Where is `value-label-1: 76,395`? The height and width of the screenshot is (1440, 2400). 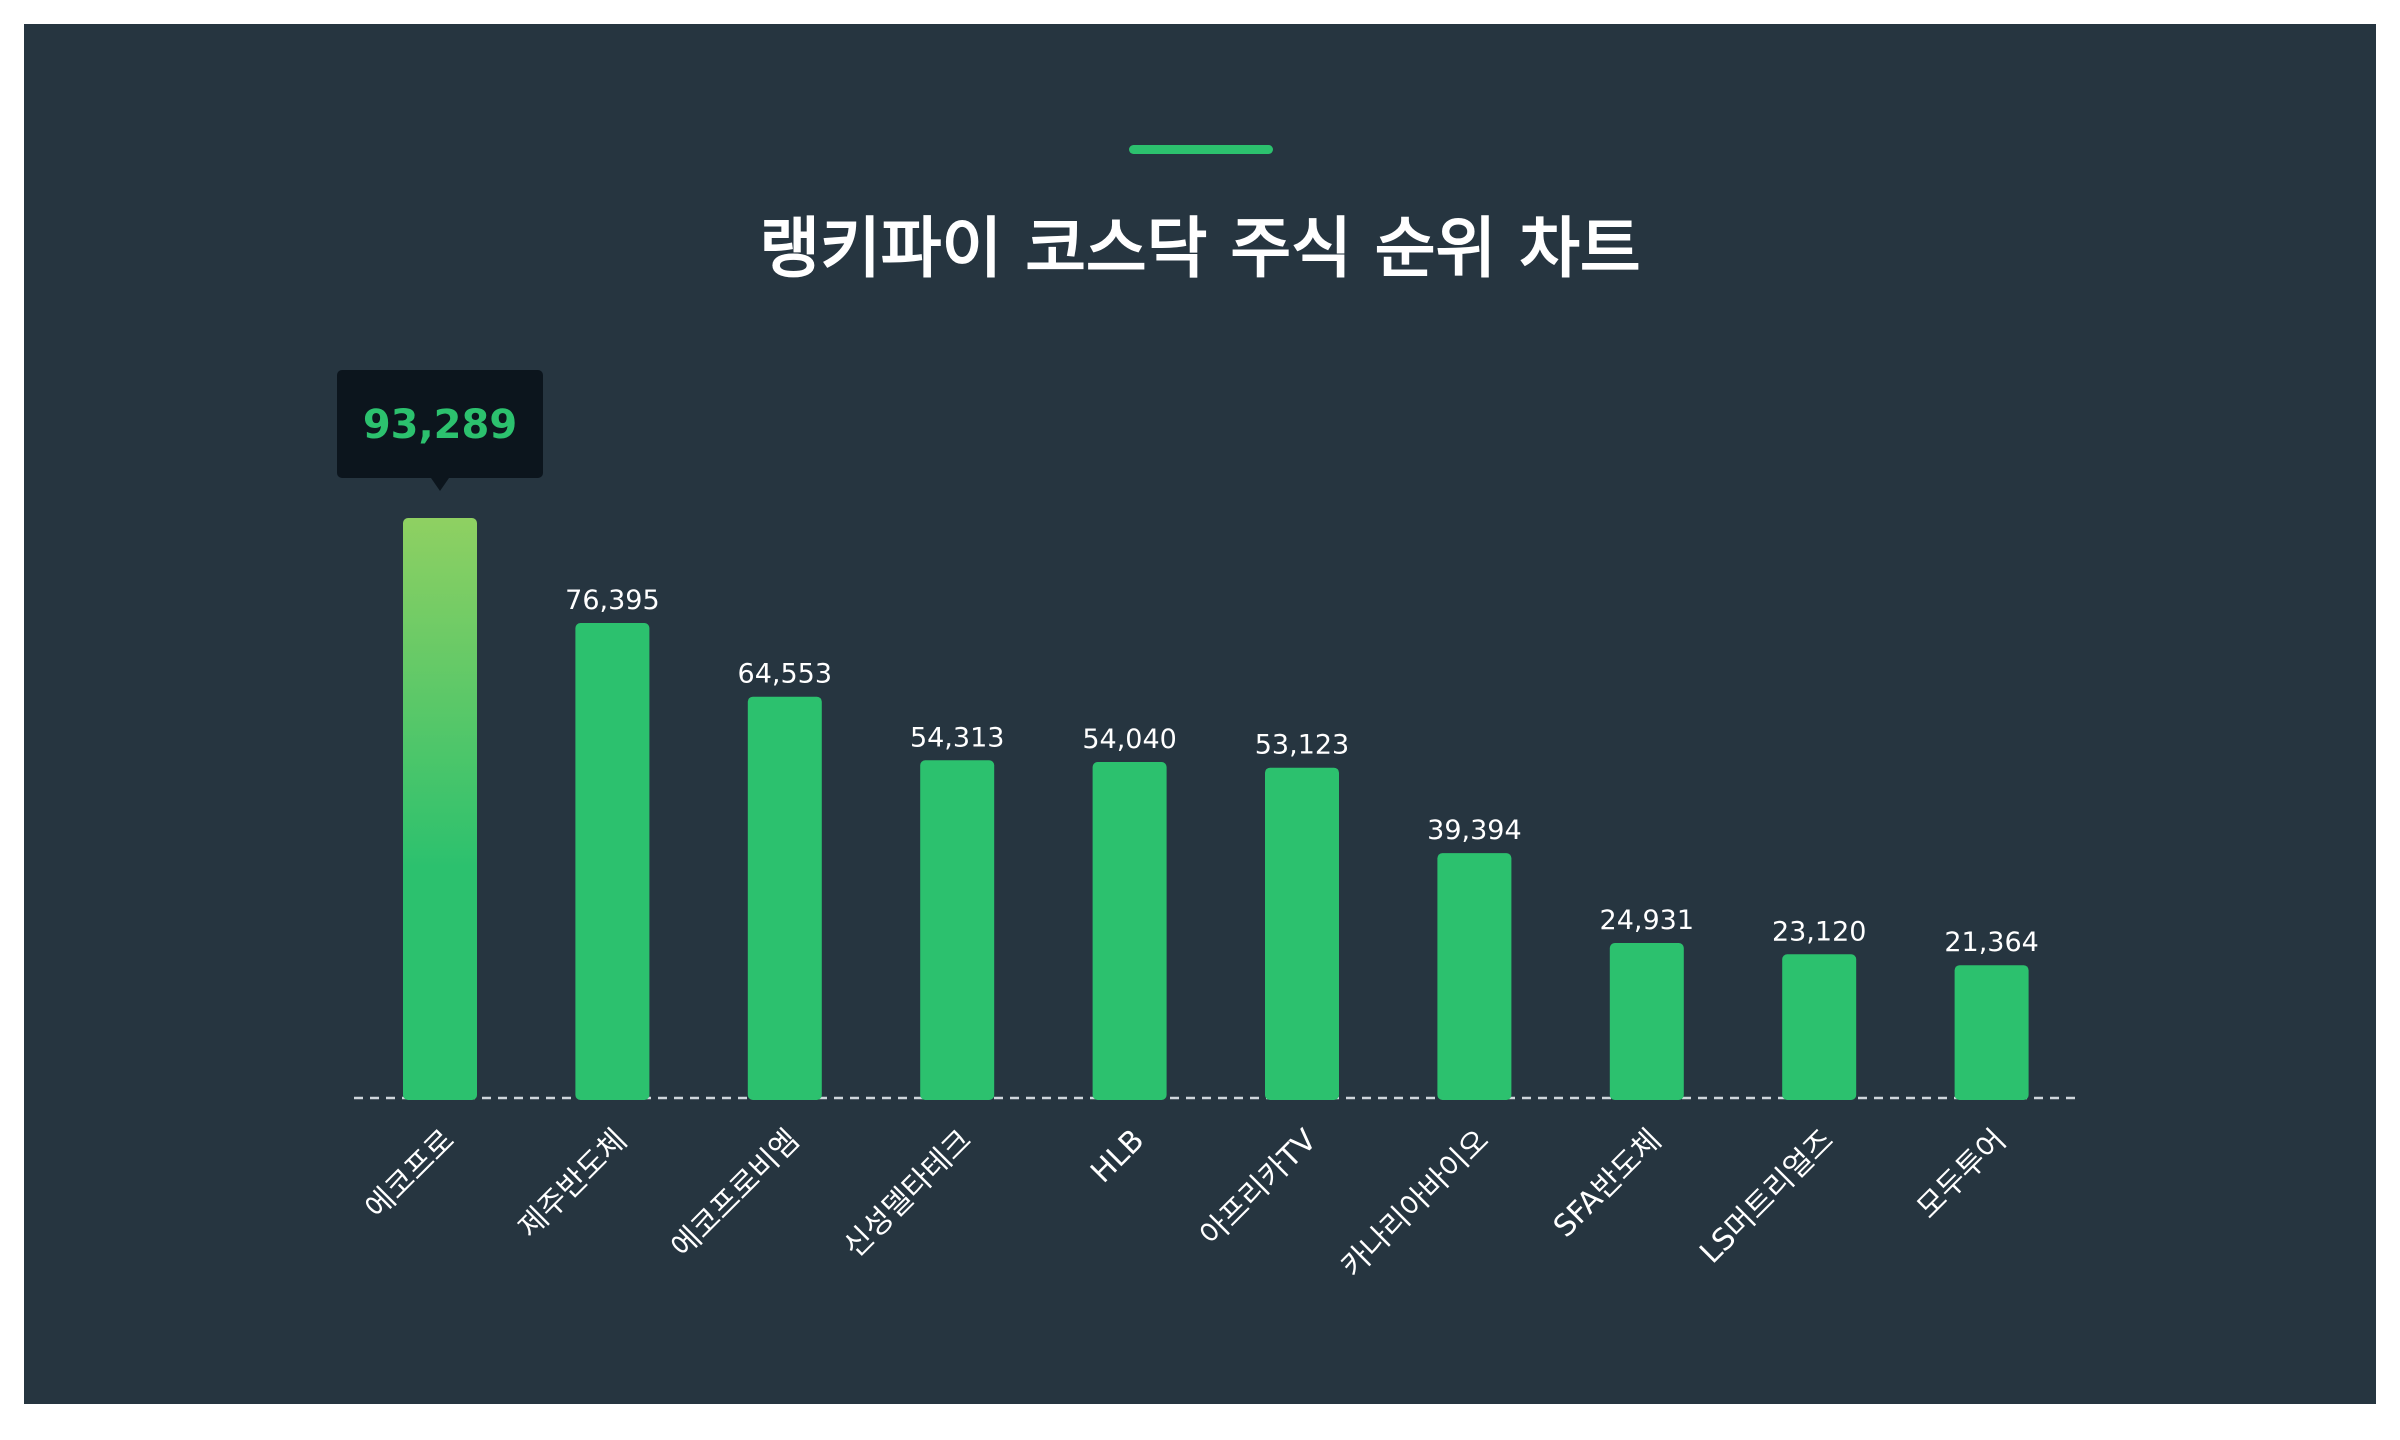 value-label-1: 76,395 is located at coordinates (612, 600).